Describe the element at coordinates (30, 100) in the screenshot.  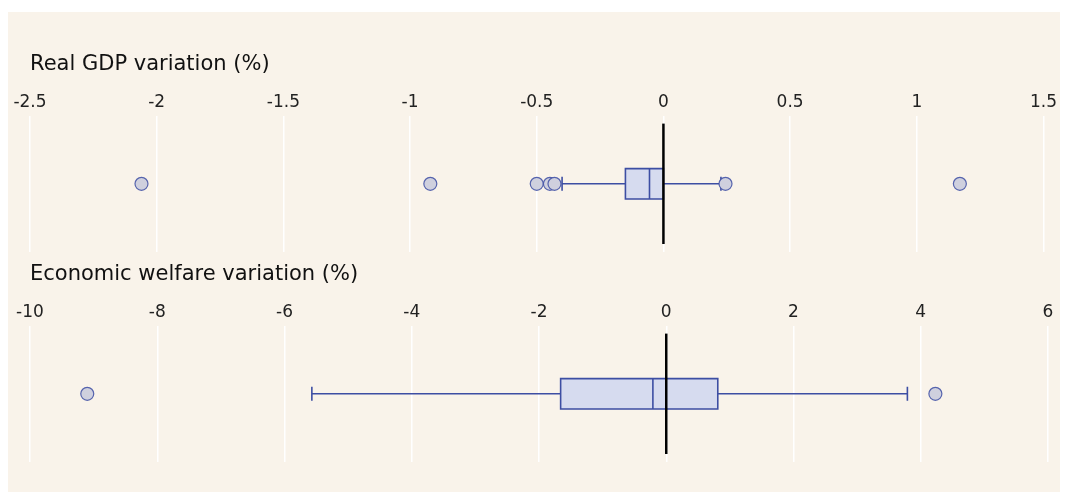
I see `x-tick-label: -2.5` at that location.